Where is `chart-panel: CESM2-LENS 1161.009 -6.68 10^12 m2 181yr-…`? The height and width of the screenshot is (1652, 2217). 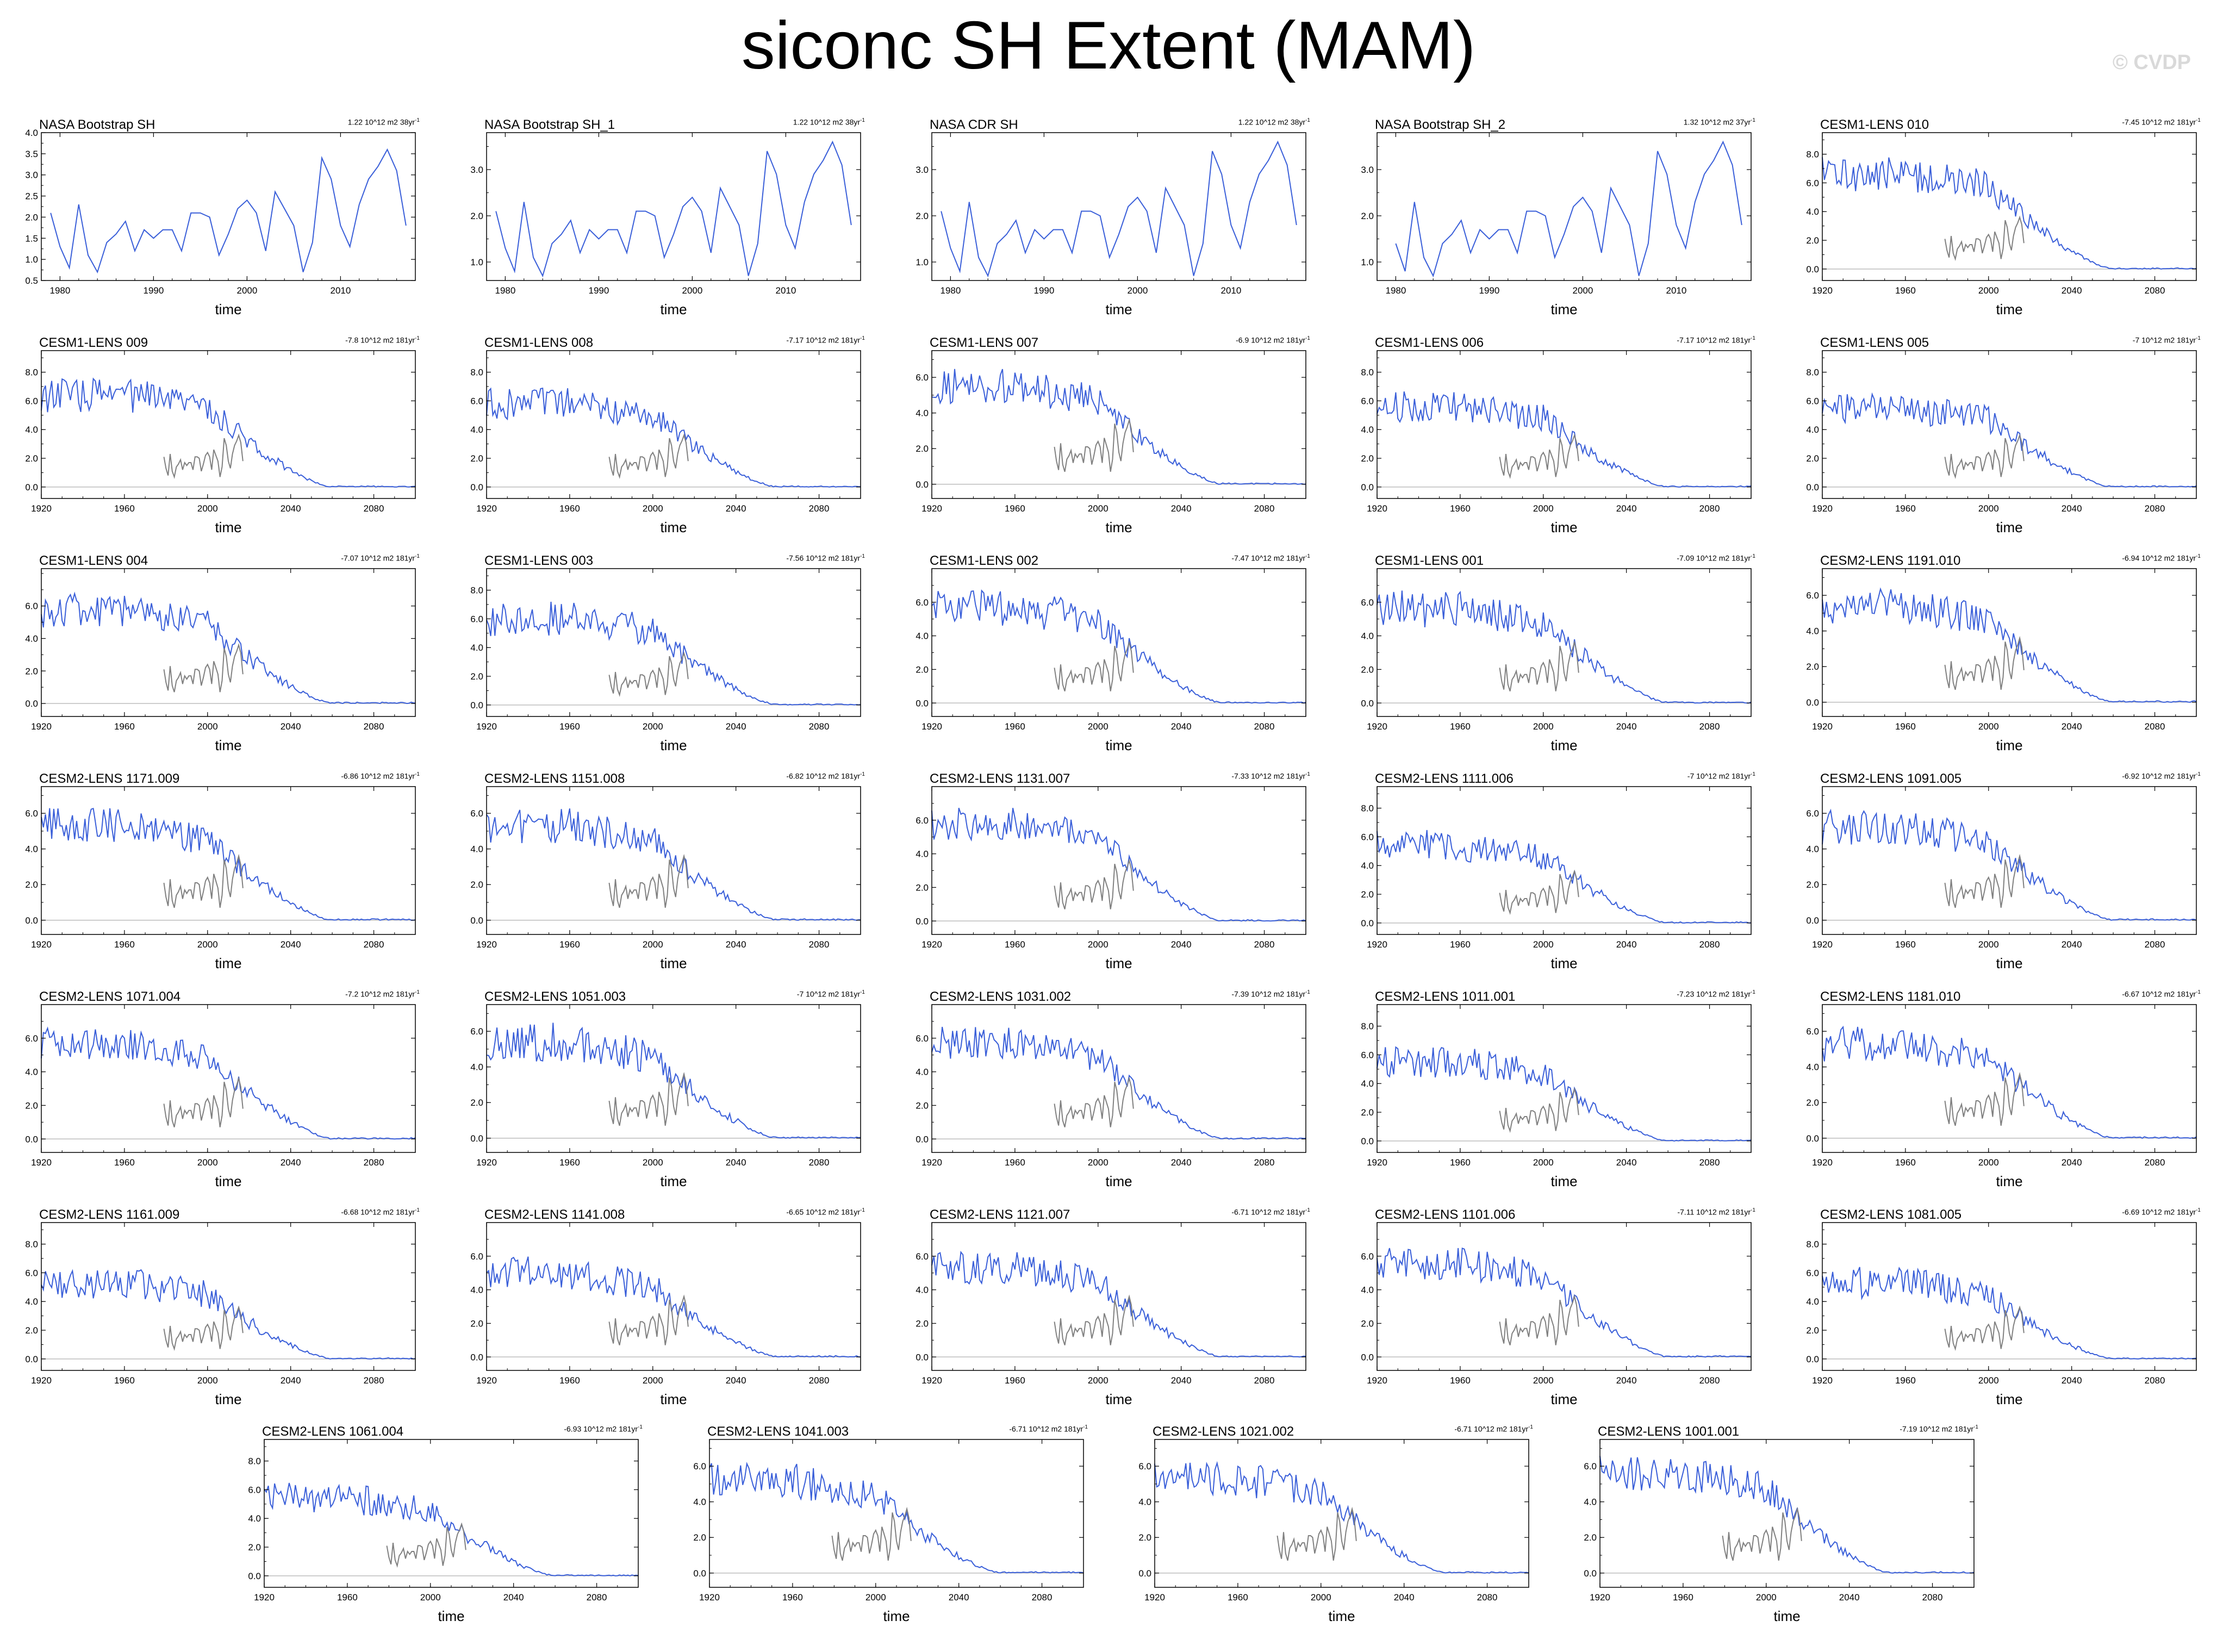
chart-panel: CESM2-LENS 1161.009 -6.68 10^12 m2 181yr-… is located at coordinates (219, 1312).